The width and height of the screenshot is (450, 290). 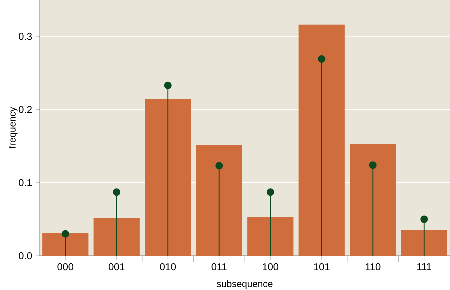 I want to click on x-tick-label: 111, so click(x=425, y=267).